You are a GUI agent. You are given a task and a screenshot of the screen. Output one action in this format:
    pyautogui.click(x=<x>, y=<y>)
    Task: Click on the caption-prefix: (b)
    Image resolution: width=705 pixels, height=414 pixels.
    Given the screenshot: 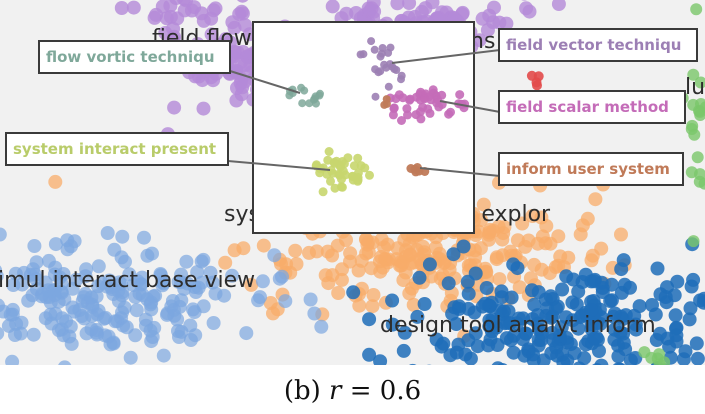 What is the action you would take?
    pyautogui.click(x=306, y=391)
    